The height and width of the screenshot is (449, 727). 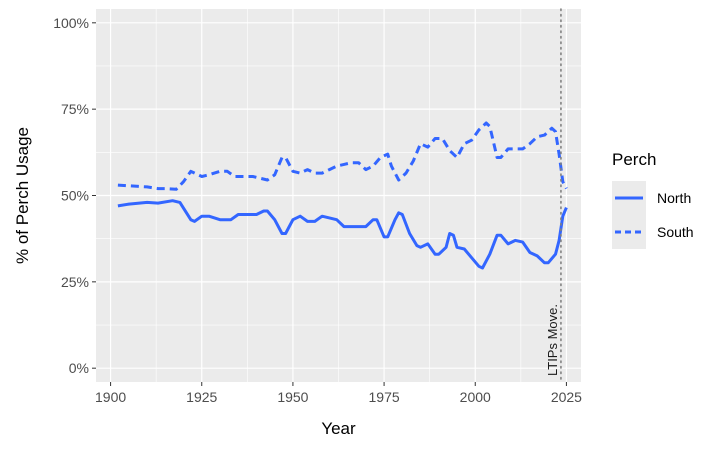 I want to click on y-tick-label: 75%, so click(x=75, y=109).